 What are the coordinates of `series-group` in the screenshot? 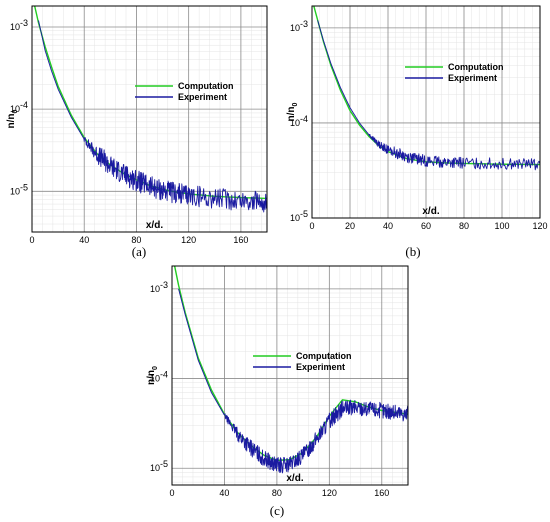 It's located at (426, 88).